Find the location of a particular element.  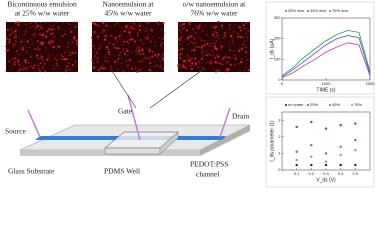

x-tick-label: 0.3 is located at coordinates (326, 173).